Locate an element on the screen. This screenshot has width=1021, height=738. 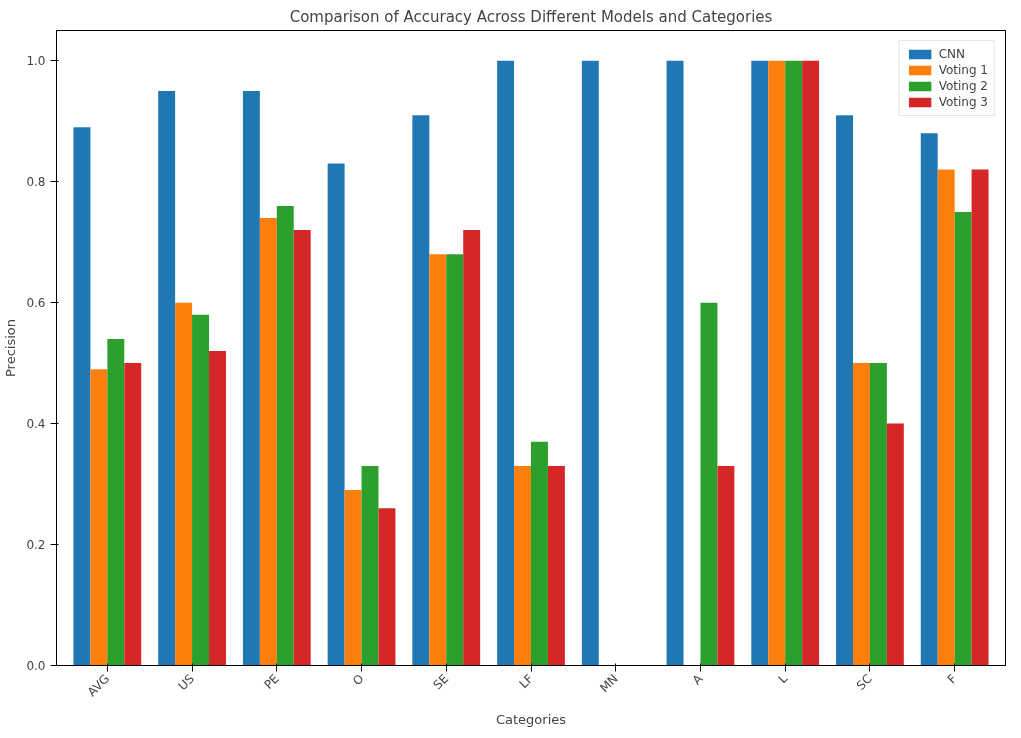
x-tick-label: MN is located at coordinates (609, 683).